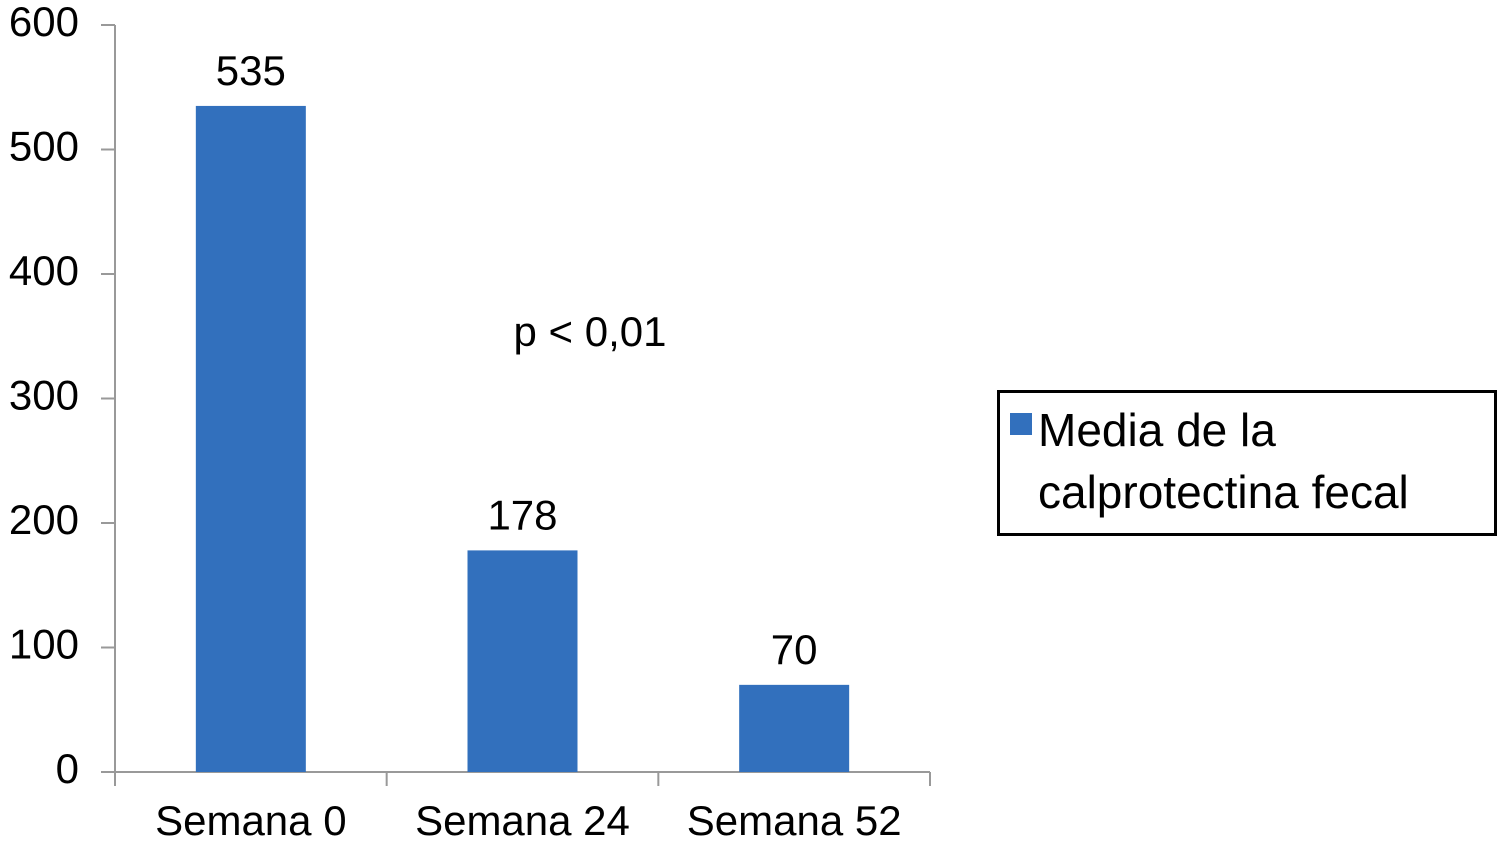  What do you see at coordinates (251, 70) in the screenshot?
I see `data-label: 535` at bounding box center [251, 70].